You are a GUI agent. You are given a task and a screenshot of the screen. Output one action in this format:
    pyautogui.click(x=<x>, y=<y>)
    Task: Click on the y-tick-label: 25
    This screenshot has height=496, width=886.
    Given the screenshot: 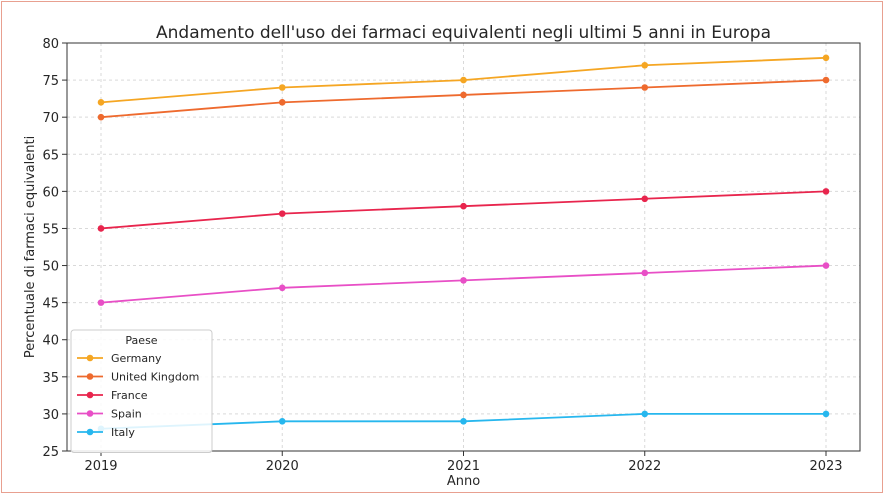 What is the action you would take?
    pyautogui.click(x=50, y=452)
    